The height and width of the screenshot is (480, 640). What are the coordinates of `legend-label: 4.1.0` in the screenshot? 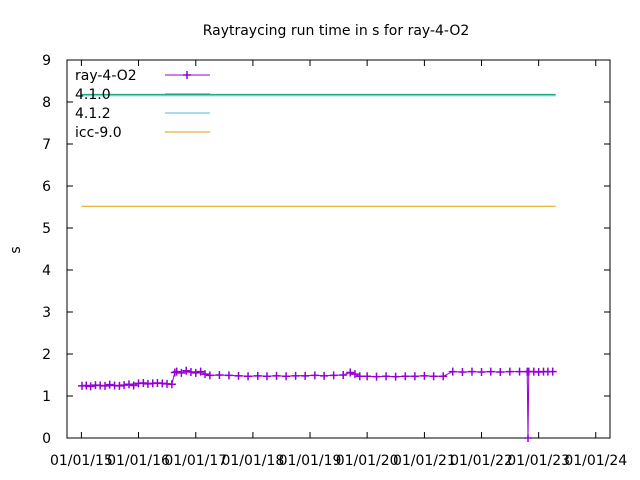 It's located at (93, 95).